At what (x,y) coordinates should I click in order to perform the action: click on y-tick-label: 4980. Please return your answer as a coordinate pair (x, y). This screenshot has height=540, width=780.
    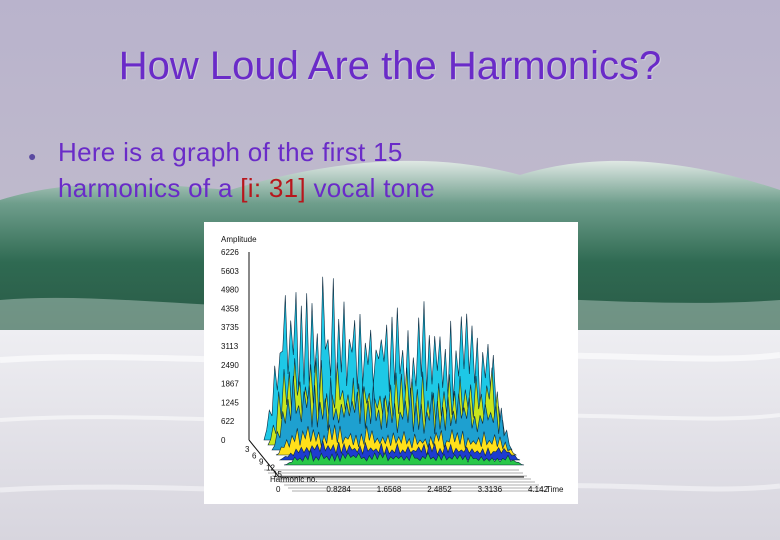
    Looking at the image, I should click on (230, 290).